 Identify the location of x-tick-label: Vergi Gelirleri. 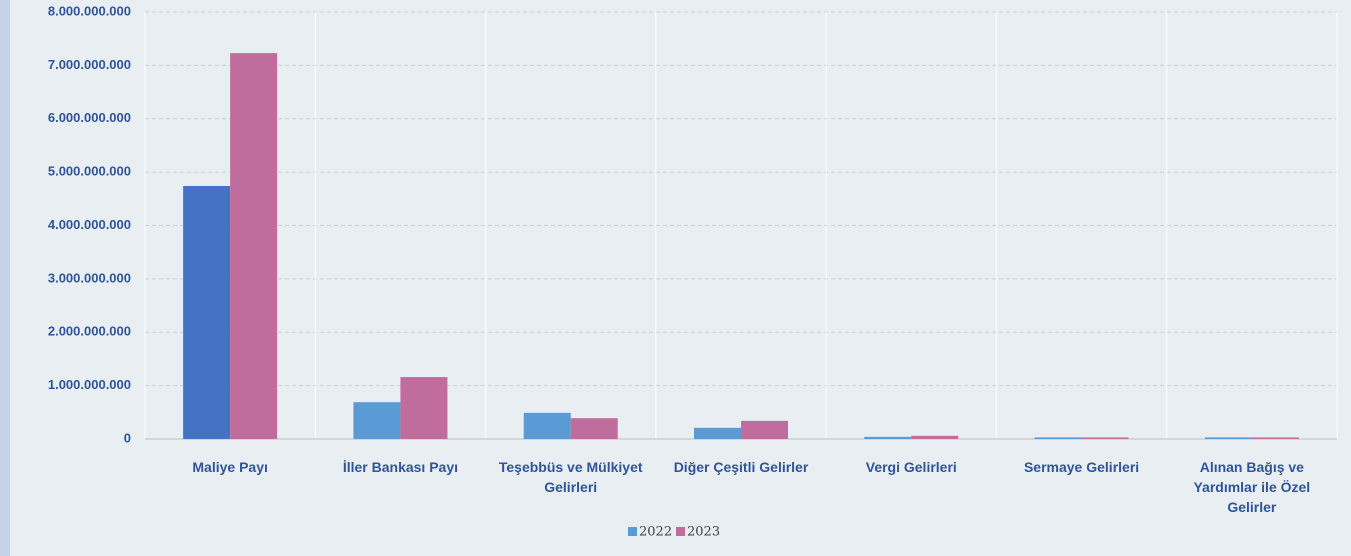
(911, 467).